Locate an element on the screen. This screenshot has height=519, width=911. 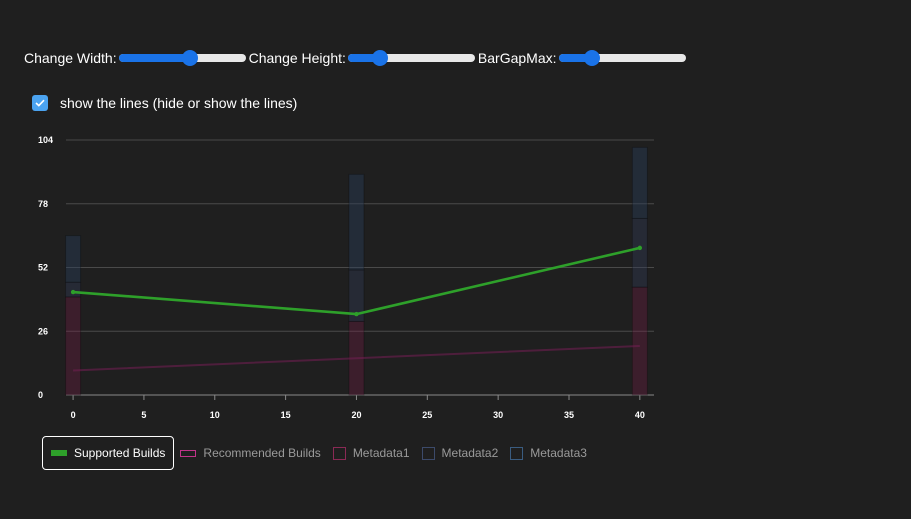
legend-metadata3: Metadata3 is located at coordinates (548, 453).